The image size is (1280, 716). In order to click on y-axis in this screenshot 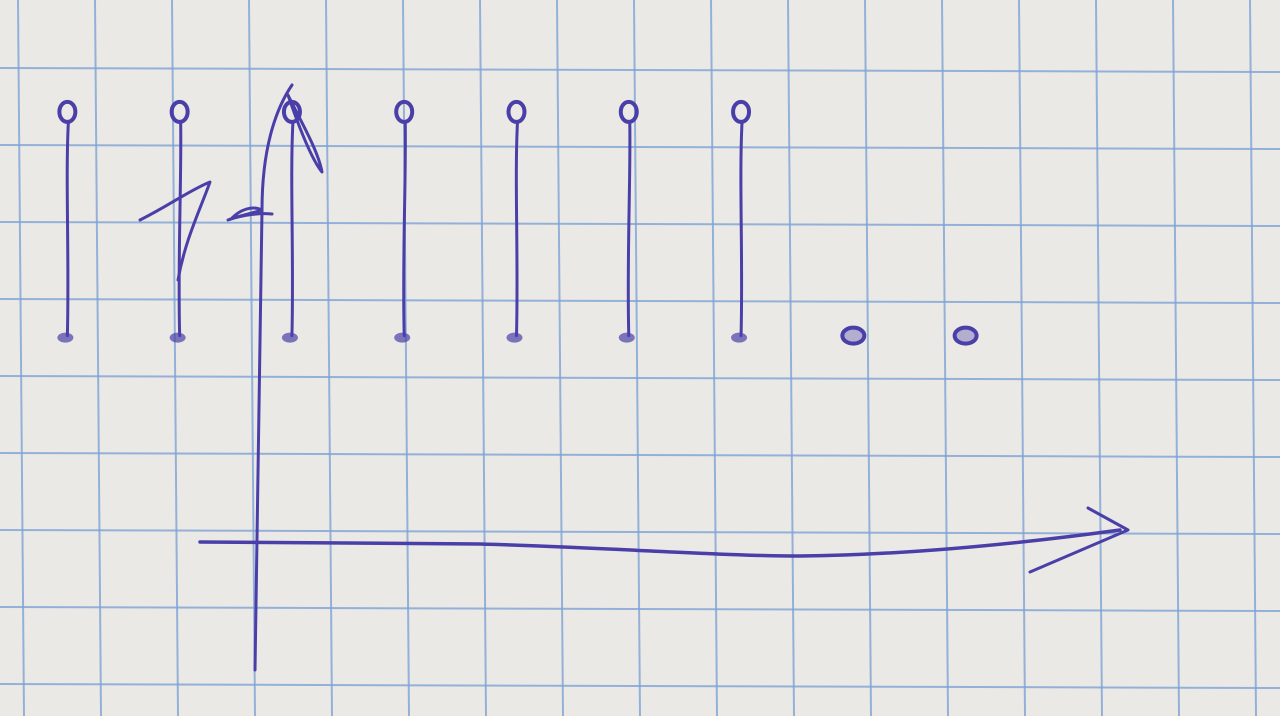, I will do `click(273, 377)`.